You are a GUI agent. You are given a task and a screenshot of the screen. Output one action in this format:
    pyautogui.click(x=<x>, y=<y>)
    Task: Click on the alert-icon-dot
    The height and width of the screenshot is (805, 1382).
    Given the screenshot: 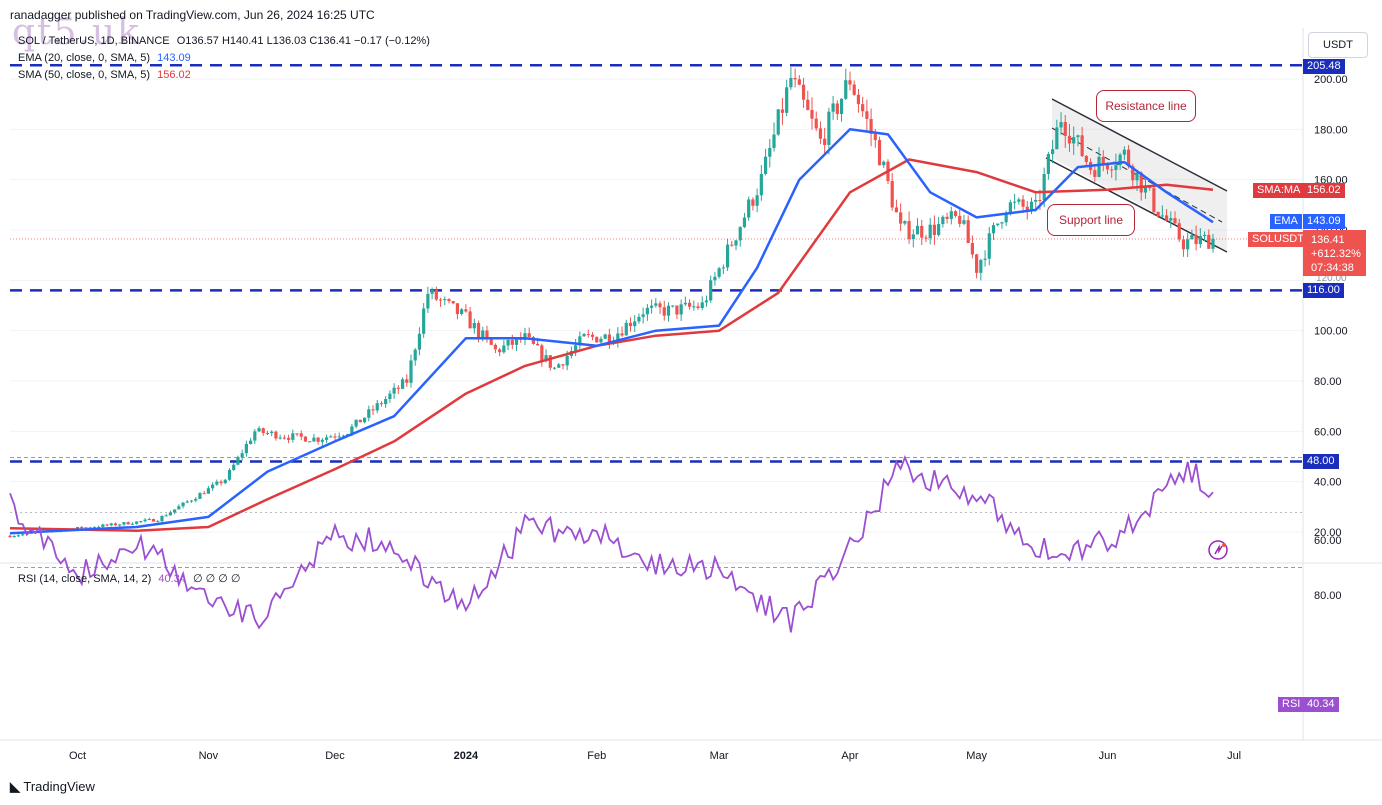 What is the action you would take?
    pyautogui.click(x=1224, y=545)
    